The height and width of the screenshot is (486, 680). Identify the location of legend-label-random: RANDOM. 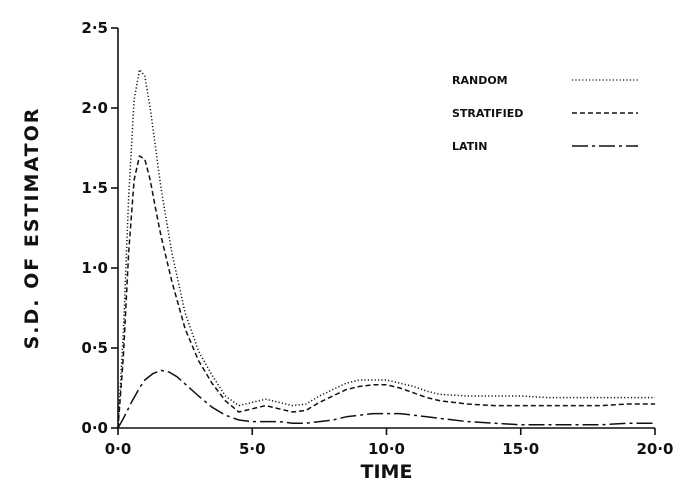
(480, 80).